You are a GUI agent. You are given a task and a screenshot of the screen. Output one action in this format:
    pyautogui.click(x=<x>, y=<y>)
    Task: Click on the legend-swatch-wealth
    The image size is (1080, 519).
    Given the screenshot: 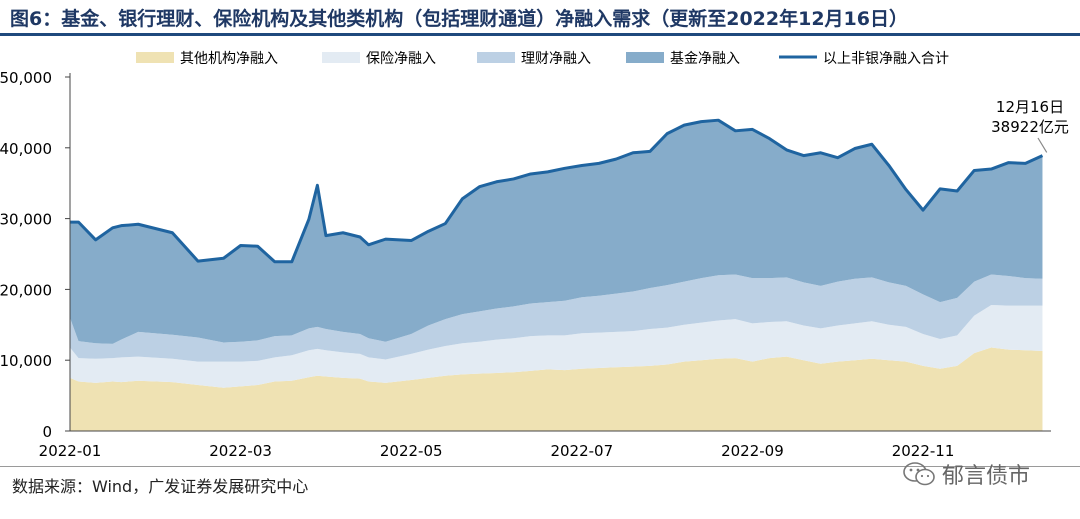 What is the action you would take?
    pyautogui.click(x=496, y=57)
    